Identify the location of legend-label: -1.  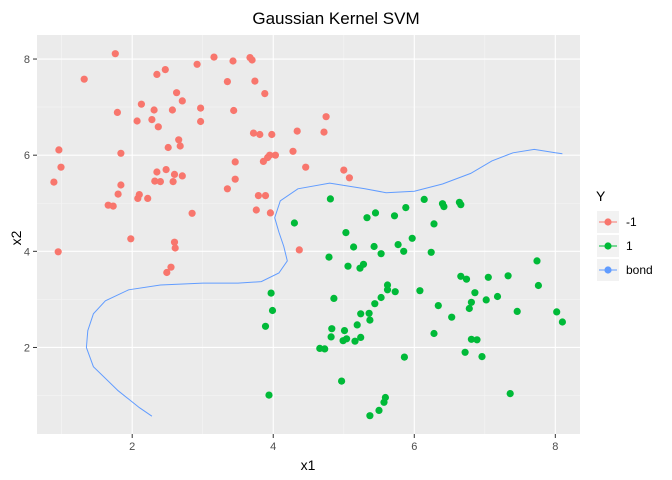
(631, 222).